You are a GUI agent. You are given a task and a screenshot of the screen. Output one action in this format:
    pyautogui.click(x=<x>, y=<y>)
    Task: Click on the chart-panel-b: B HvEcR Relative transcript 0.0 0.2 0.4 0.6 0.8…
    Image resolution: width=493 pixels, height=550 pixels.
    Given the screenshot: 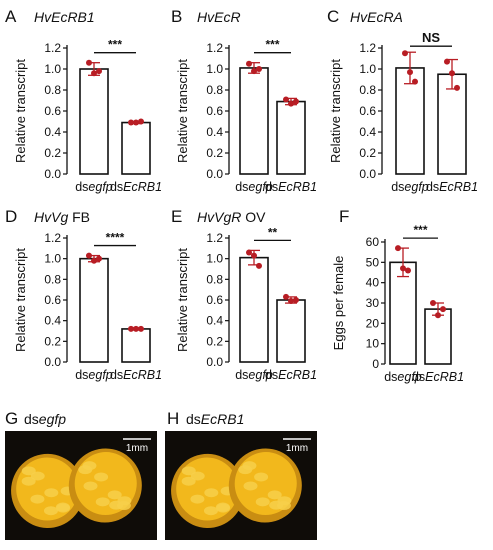 What is the action you would take?
    pyautogui.click(x=244, y=100)
    